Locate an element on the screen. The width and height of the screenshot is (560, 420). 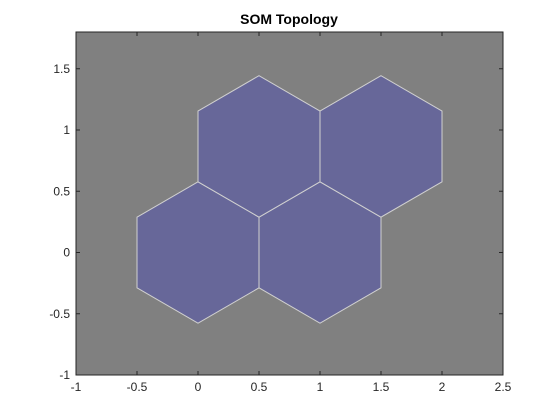
y-tick-label: -1 is located at coordinates (64, 375).